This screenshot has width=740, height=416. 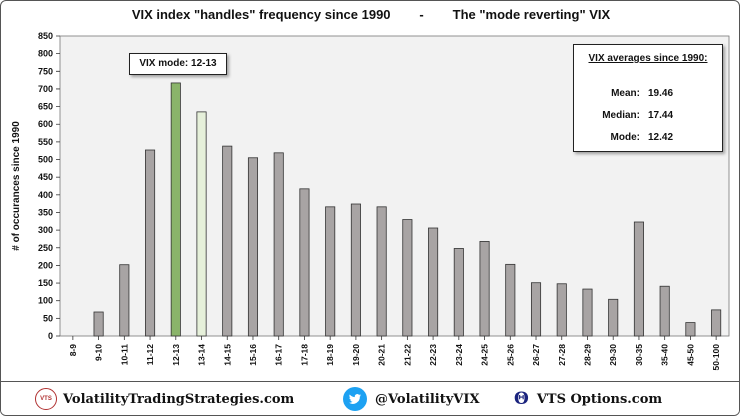 What do you see at coordinates (45, 107) in the screenshot?
I see `y-tick-label: 650` at bounding box center [45, 107].